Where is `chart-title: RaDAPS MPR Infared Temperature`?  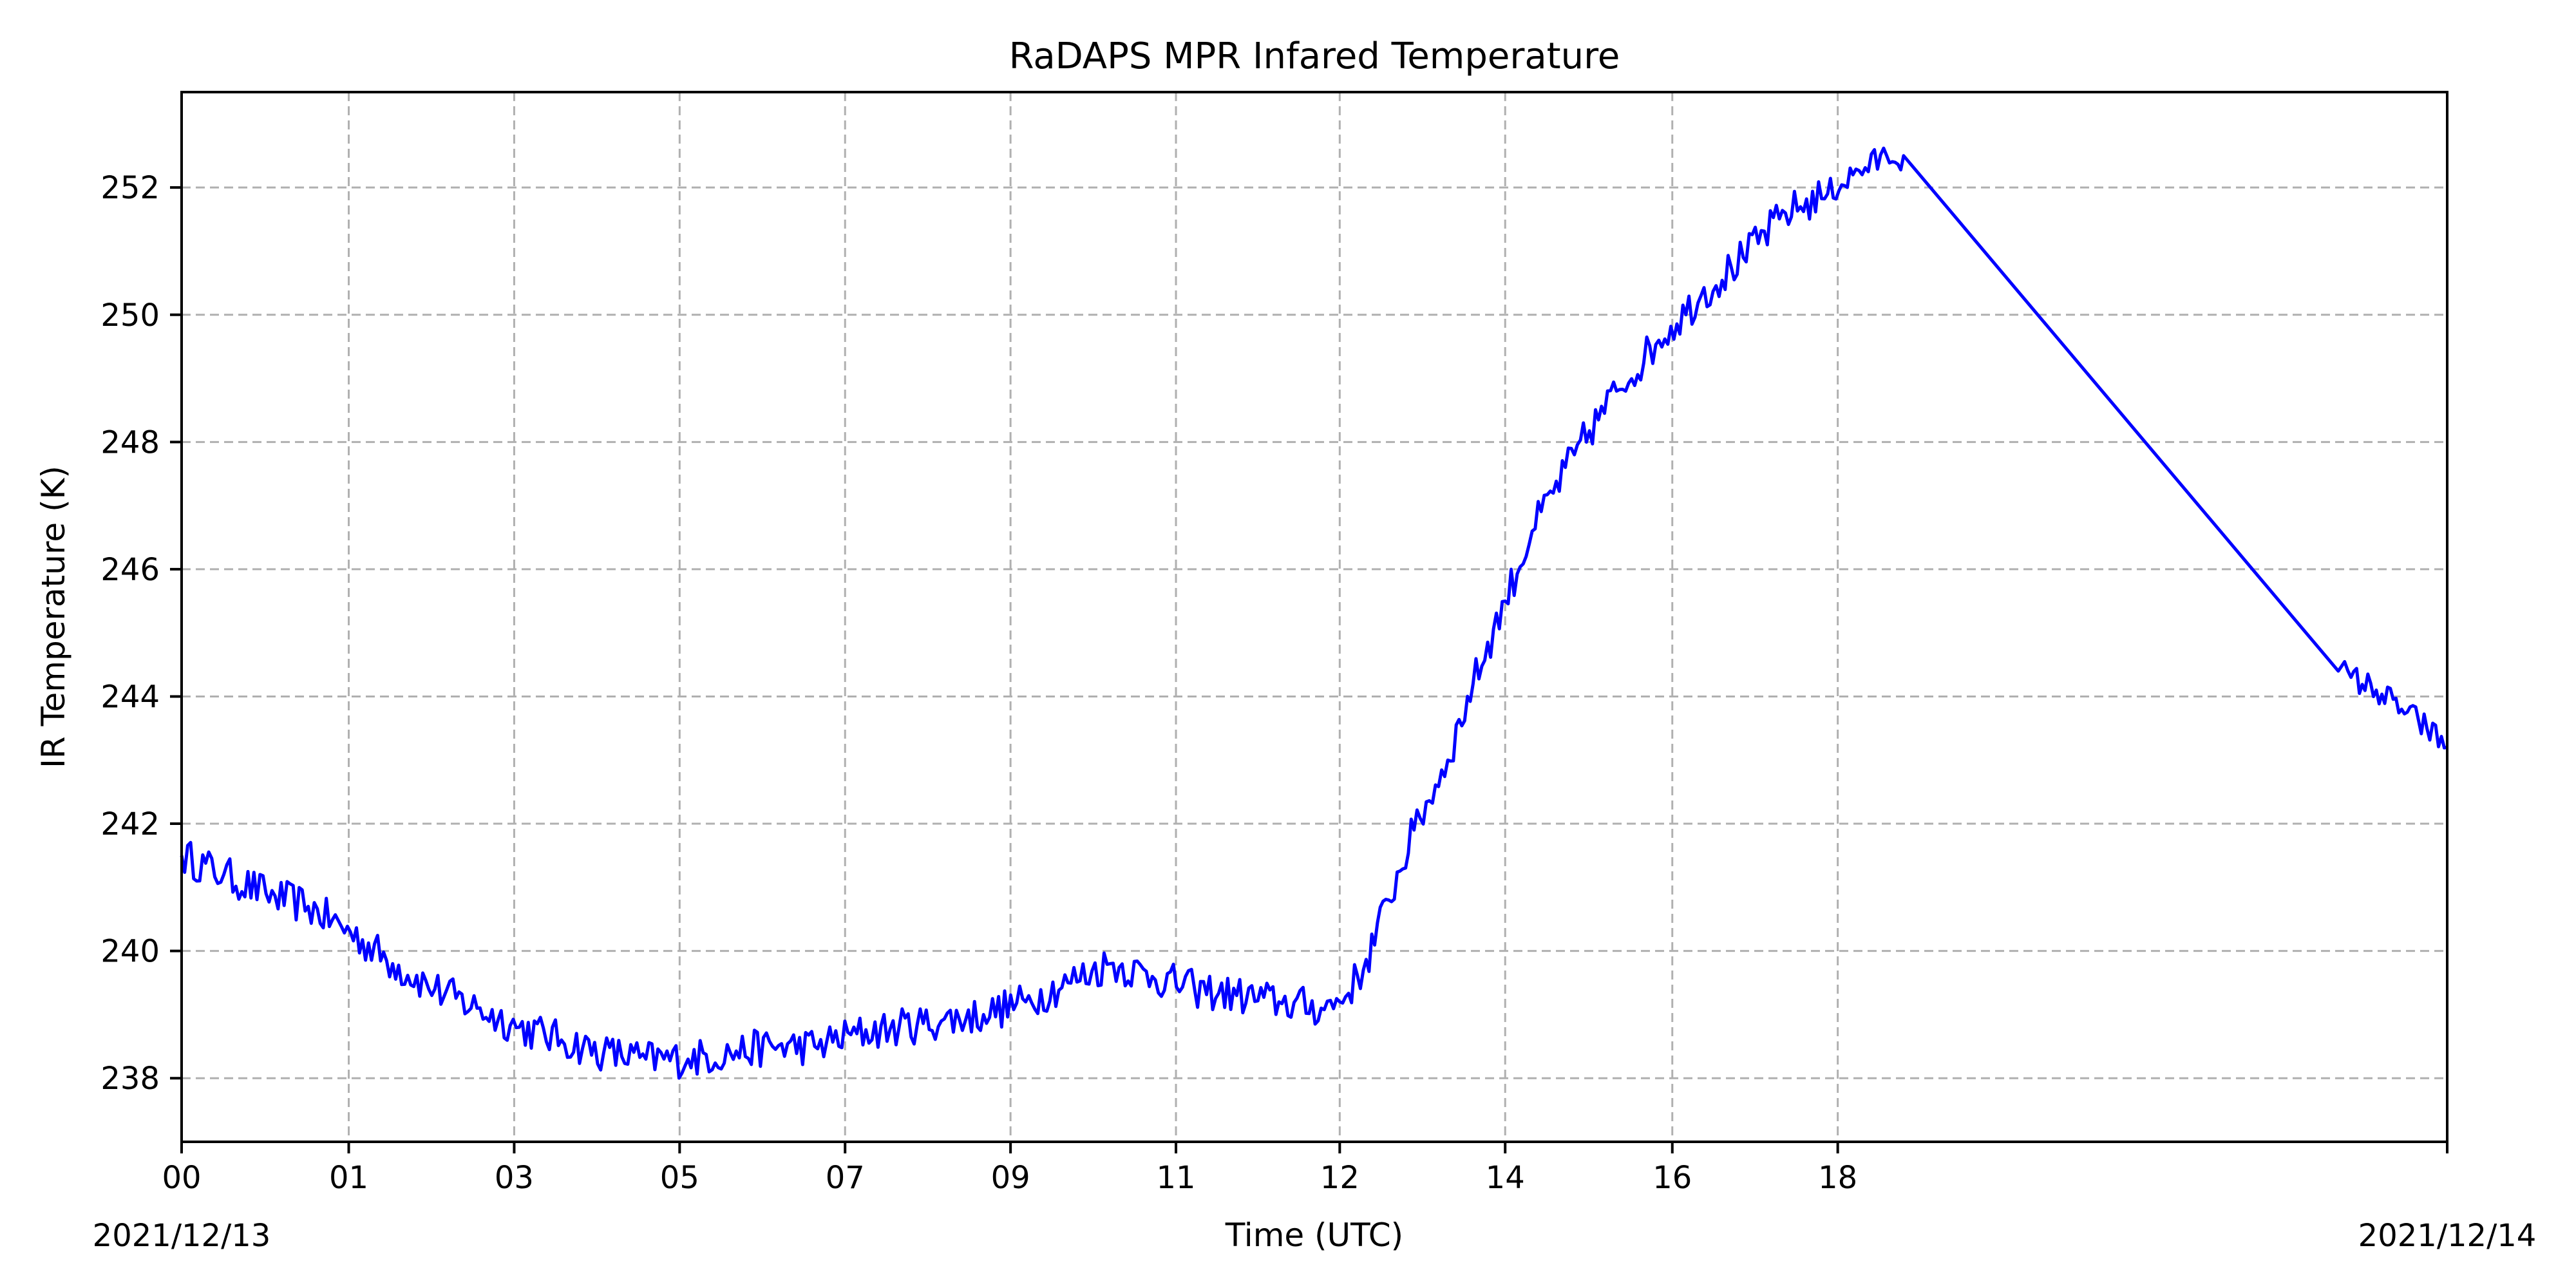 chart-title: RaDAPS MPR Infared Temperature is located at coordinates (1315, 56).